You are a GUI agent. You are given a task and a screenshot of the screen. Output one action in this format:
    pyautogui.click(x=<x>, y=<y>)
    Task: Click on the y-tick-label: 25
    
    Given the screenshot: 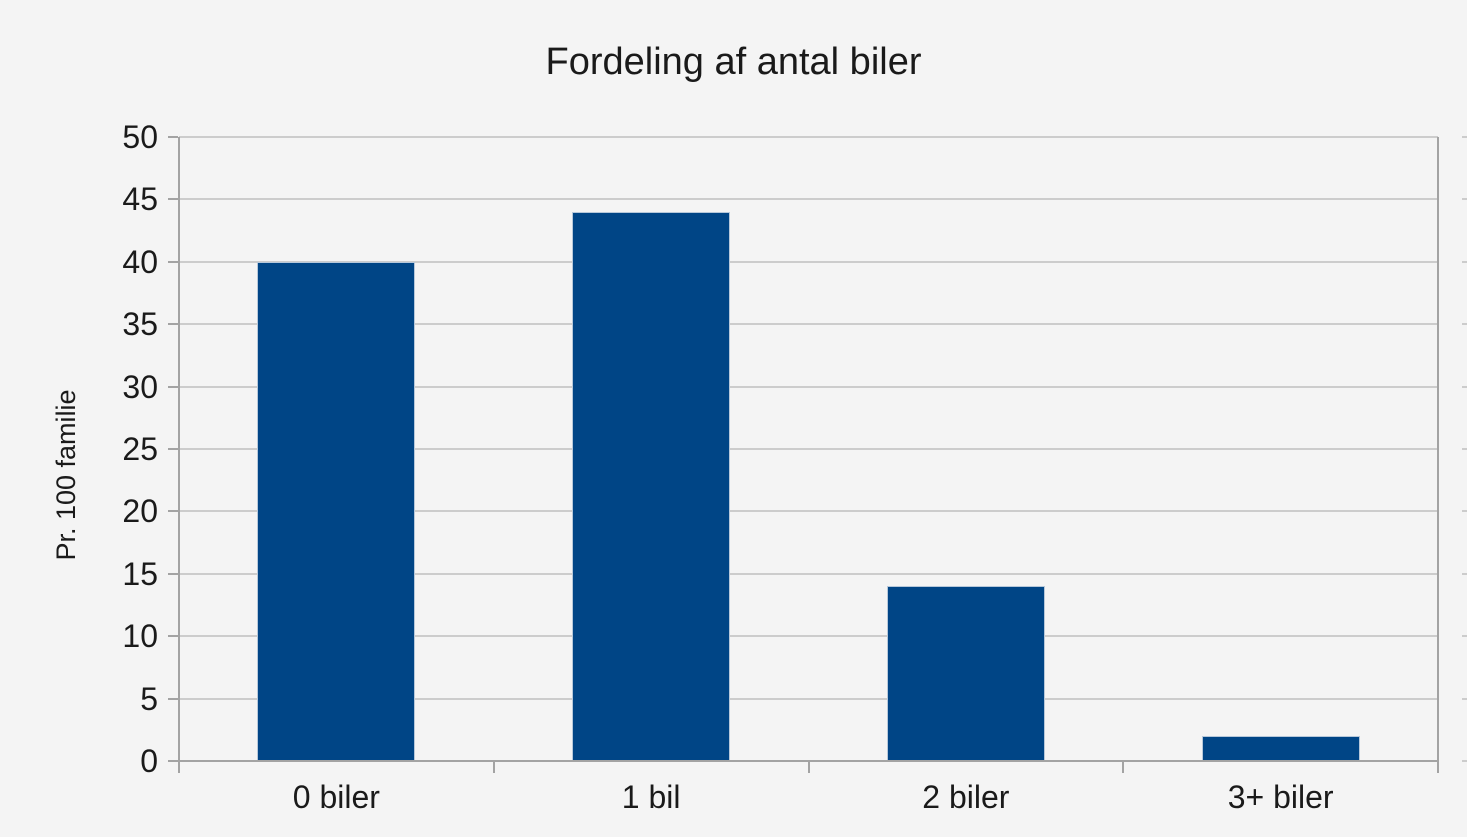 What is the action you would take?
    pyautogui.click(x=140, y=449)
    